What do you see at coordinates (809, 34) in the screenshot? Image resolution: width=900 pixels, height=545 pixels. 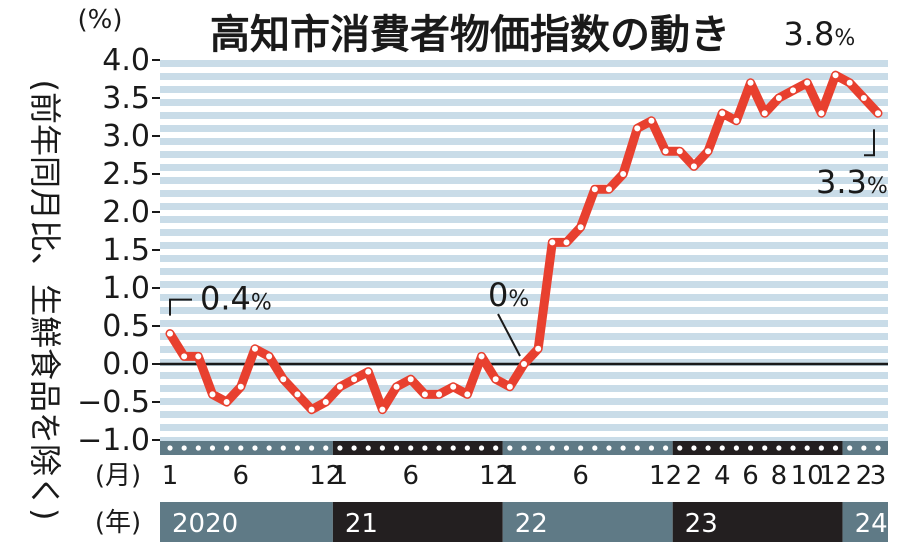 I see `annotation-value: 3.8` at bounding box center [809, 34].